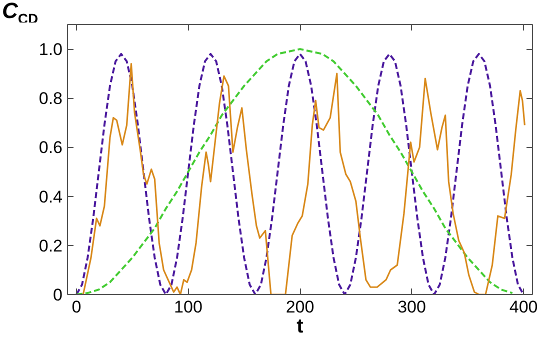 The image size is (540, 340). What do you see at coordinates (300, 307) in the screenshot?
I see `x-tick-label: 200` at bounding box center [300, 307].